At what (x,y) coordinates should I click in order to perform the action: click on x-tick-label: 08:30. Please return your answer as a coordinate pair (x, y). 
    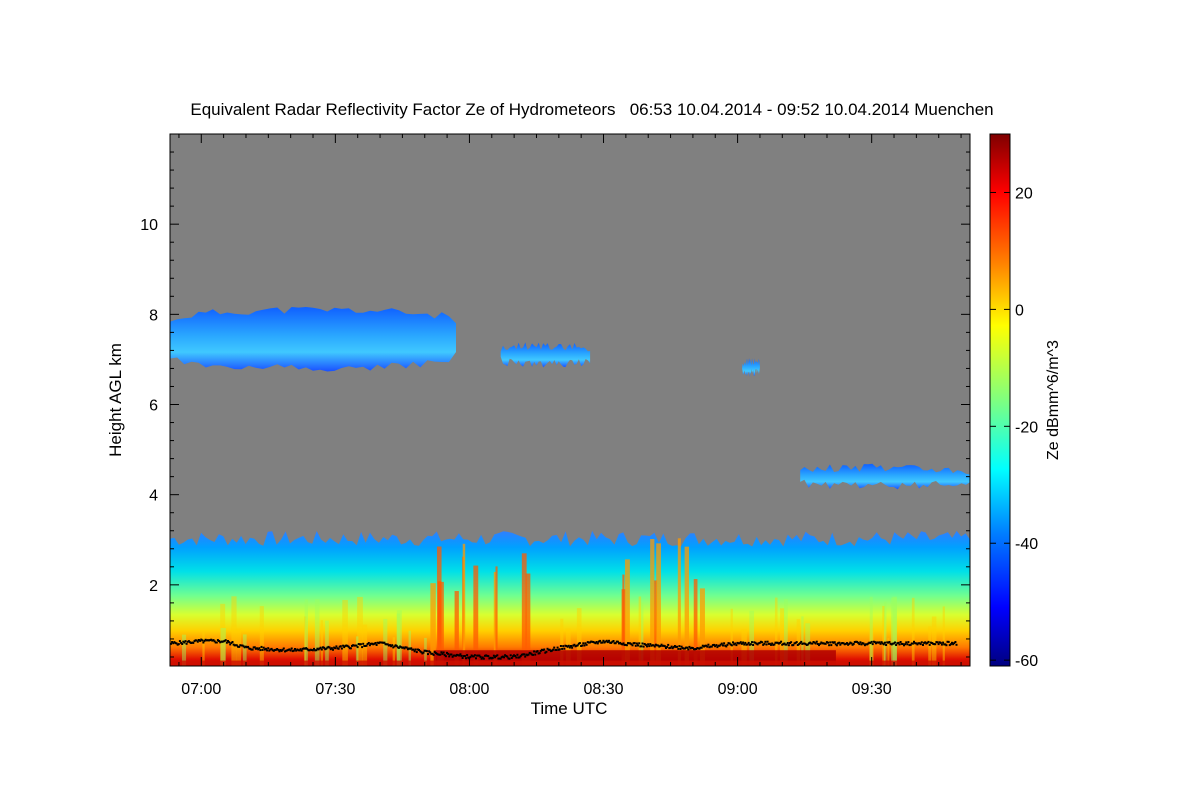
    Looking at the image, I should click on (603, 689).